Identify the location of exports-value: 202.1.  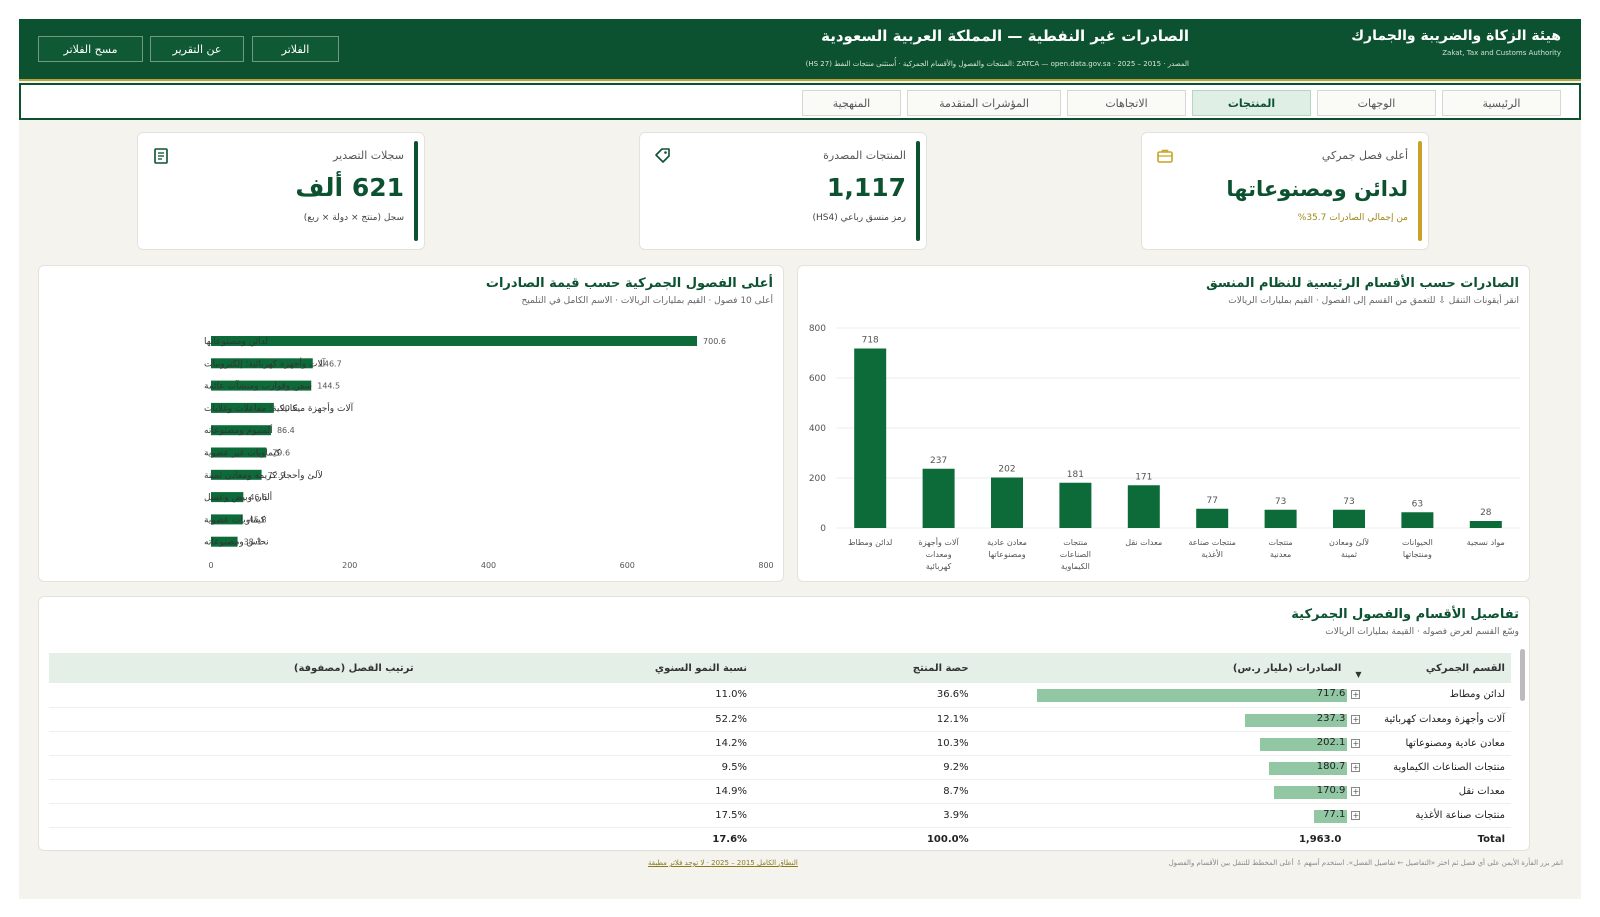
(1331, 742).